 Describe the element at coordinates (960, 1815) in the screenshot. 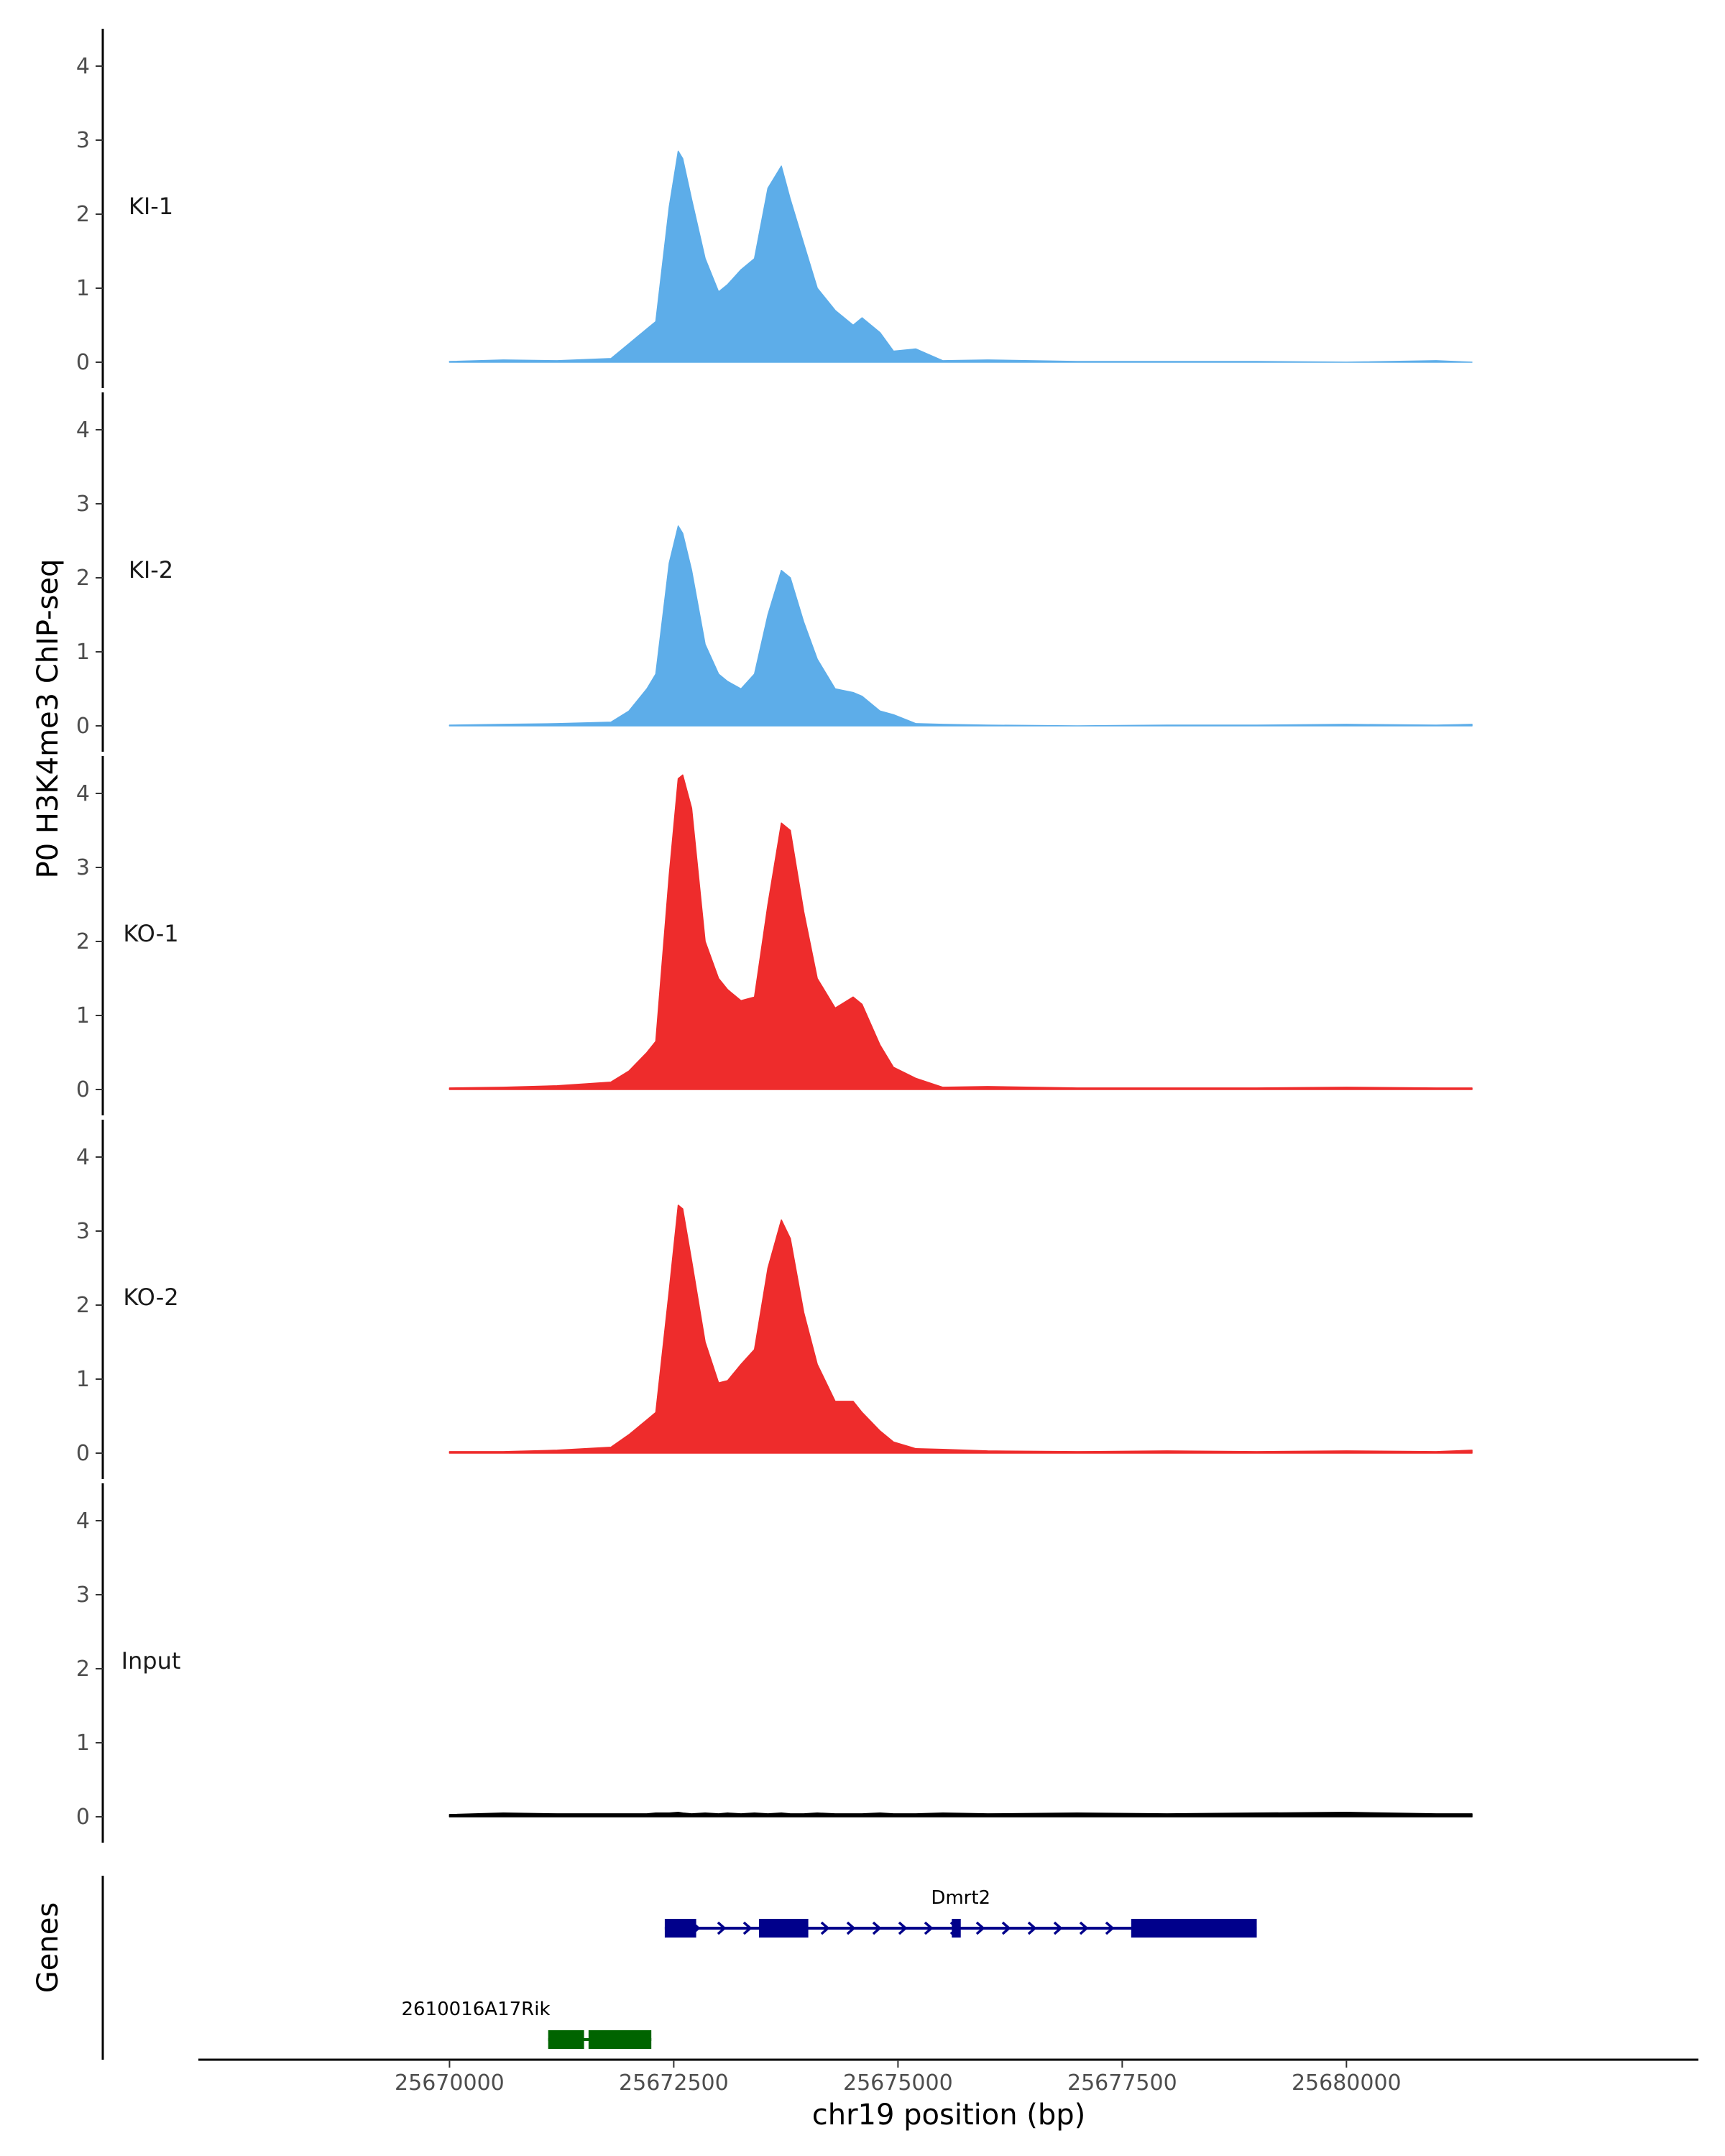

I see `coverage-area-input` at that location.